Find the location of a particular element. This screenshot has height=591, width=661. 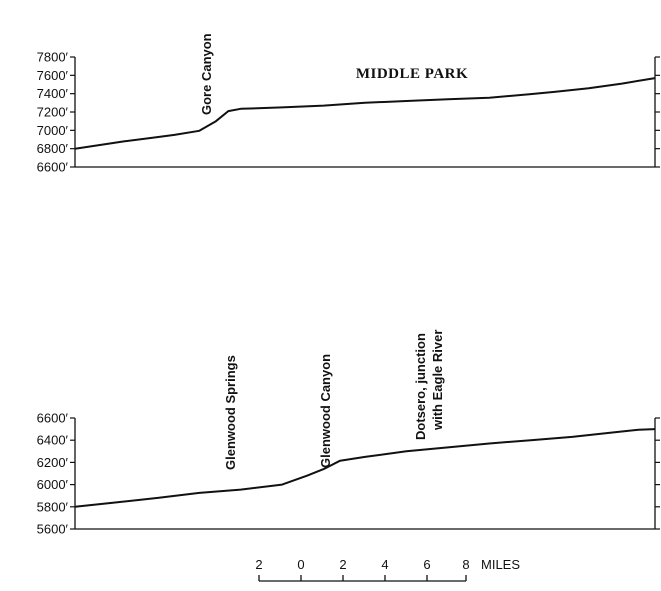

scale-bar-unit: MILES is located at coordinates (500, 564).